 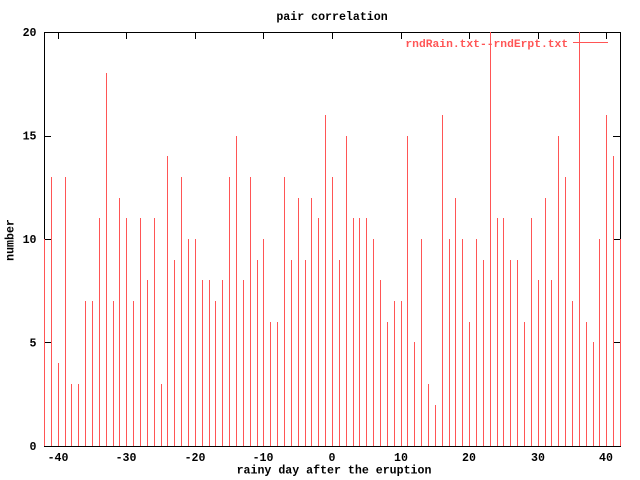 I want to click on svg-text: -30, so click(x=126, y=458).